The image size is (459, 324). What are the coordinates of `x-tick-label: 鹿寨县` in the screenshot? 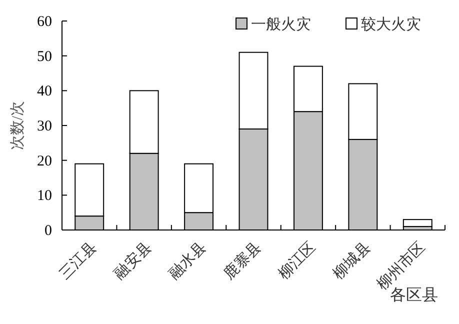 It's located at (242, 260).